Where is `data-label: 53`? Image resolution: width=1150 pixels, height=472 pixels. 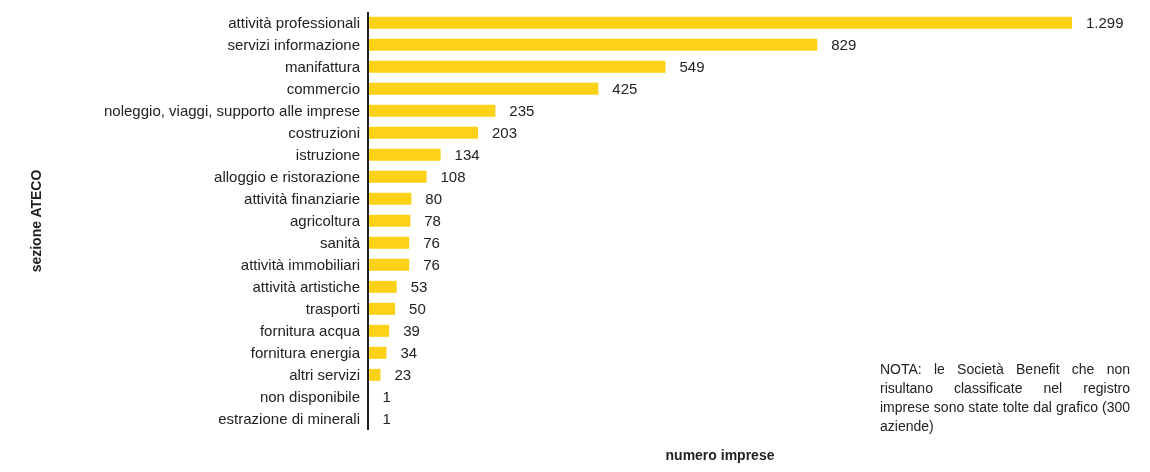
data-label: 53 is located at coordinates (419, 287).